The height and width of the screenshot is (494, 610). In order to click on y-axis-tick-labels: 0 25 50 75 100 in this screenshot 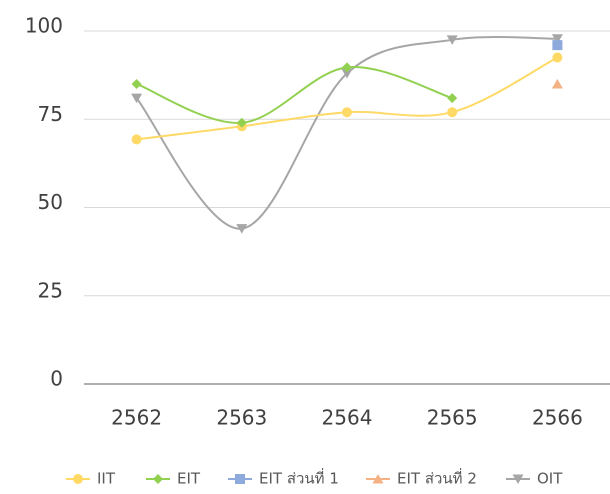, I will do `click(44, 202)`.